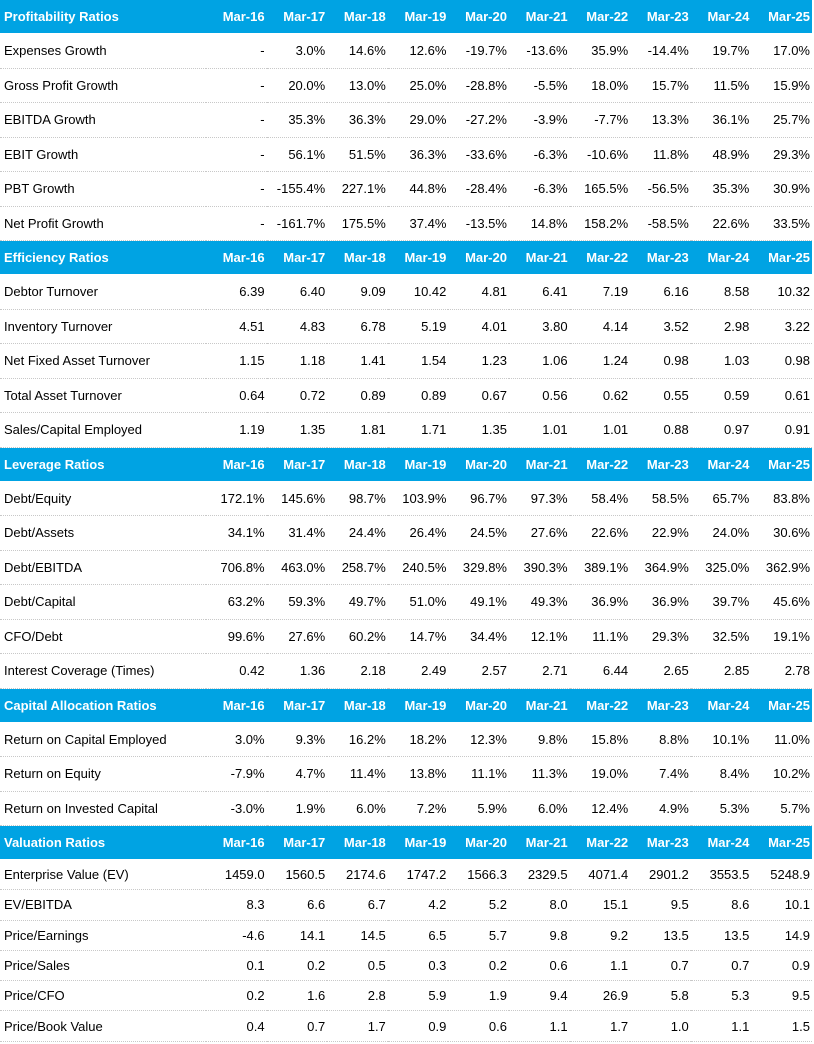  What do you see at coordinates (600, 966) in the screenshot?
I see `value-cell: 1.1` at bounding box center [600, 966].